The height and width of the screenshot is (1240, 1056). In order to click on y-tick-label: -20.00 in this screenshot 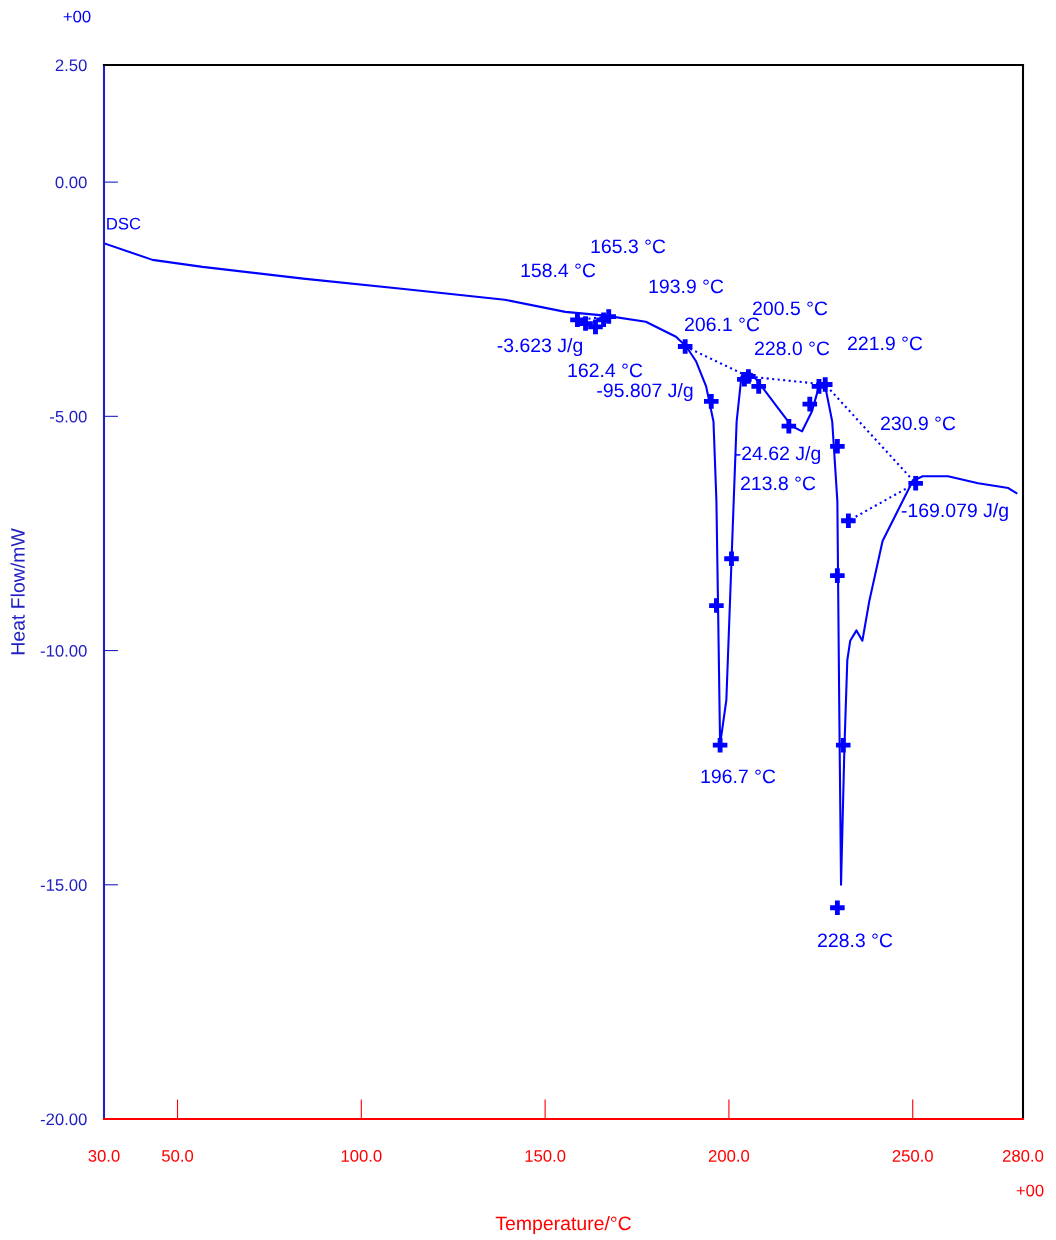, I will do `click(63, 1119)`.